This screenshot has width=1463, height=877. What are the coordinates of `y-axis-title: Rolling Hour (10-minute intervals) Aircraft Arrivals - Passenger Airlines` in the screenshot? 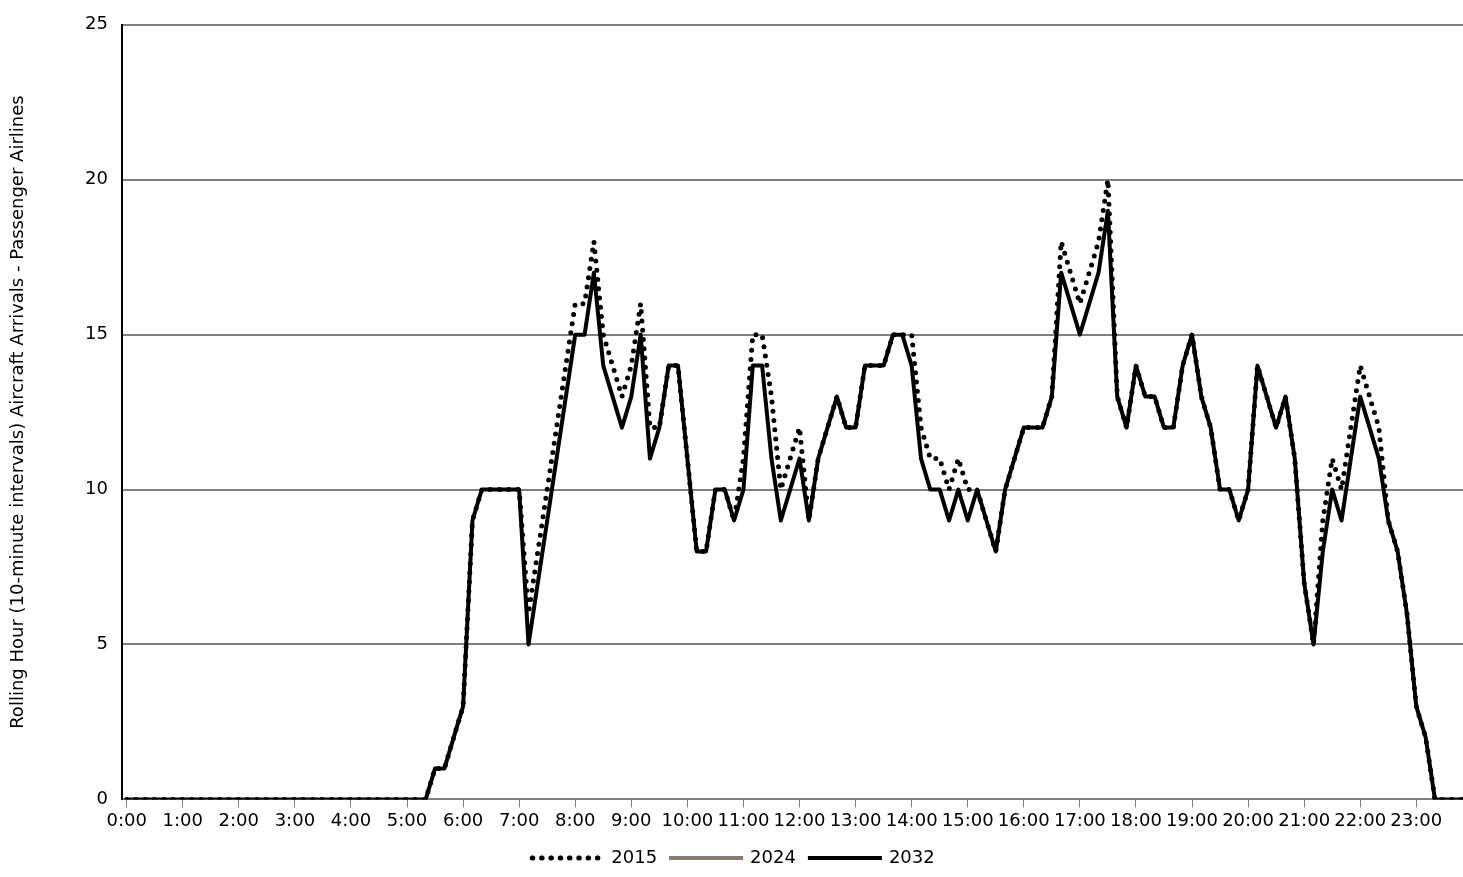 It's located at (17, 412).